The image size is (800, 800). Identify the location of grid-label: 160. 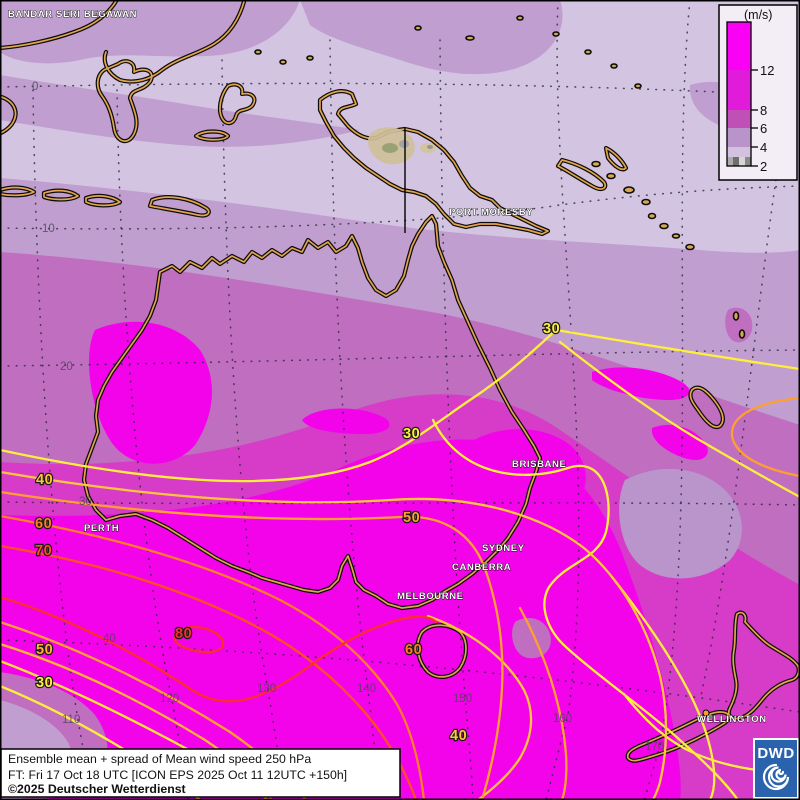
(562, 719).